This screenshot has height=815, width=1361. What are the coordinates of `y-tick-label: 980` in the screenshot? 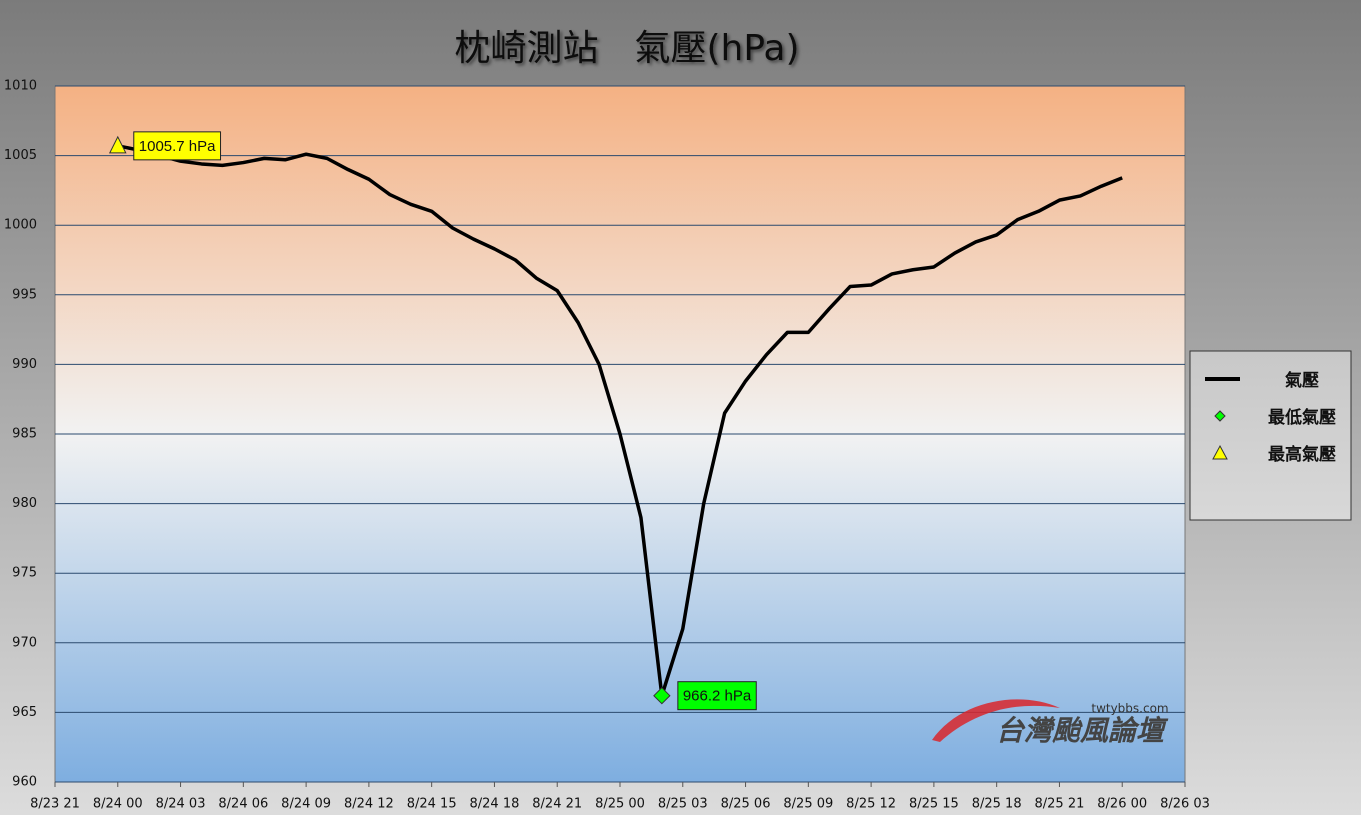 It's located at (24, 503).